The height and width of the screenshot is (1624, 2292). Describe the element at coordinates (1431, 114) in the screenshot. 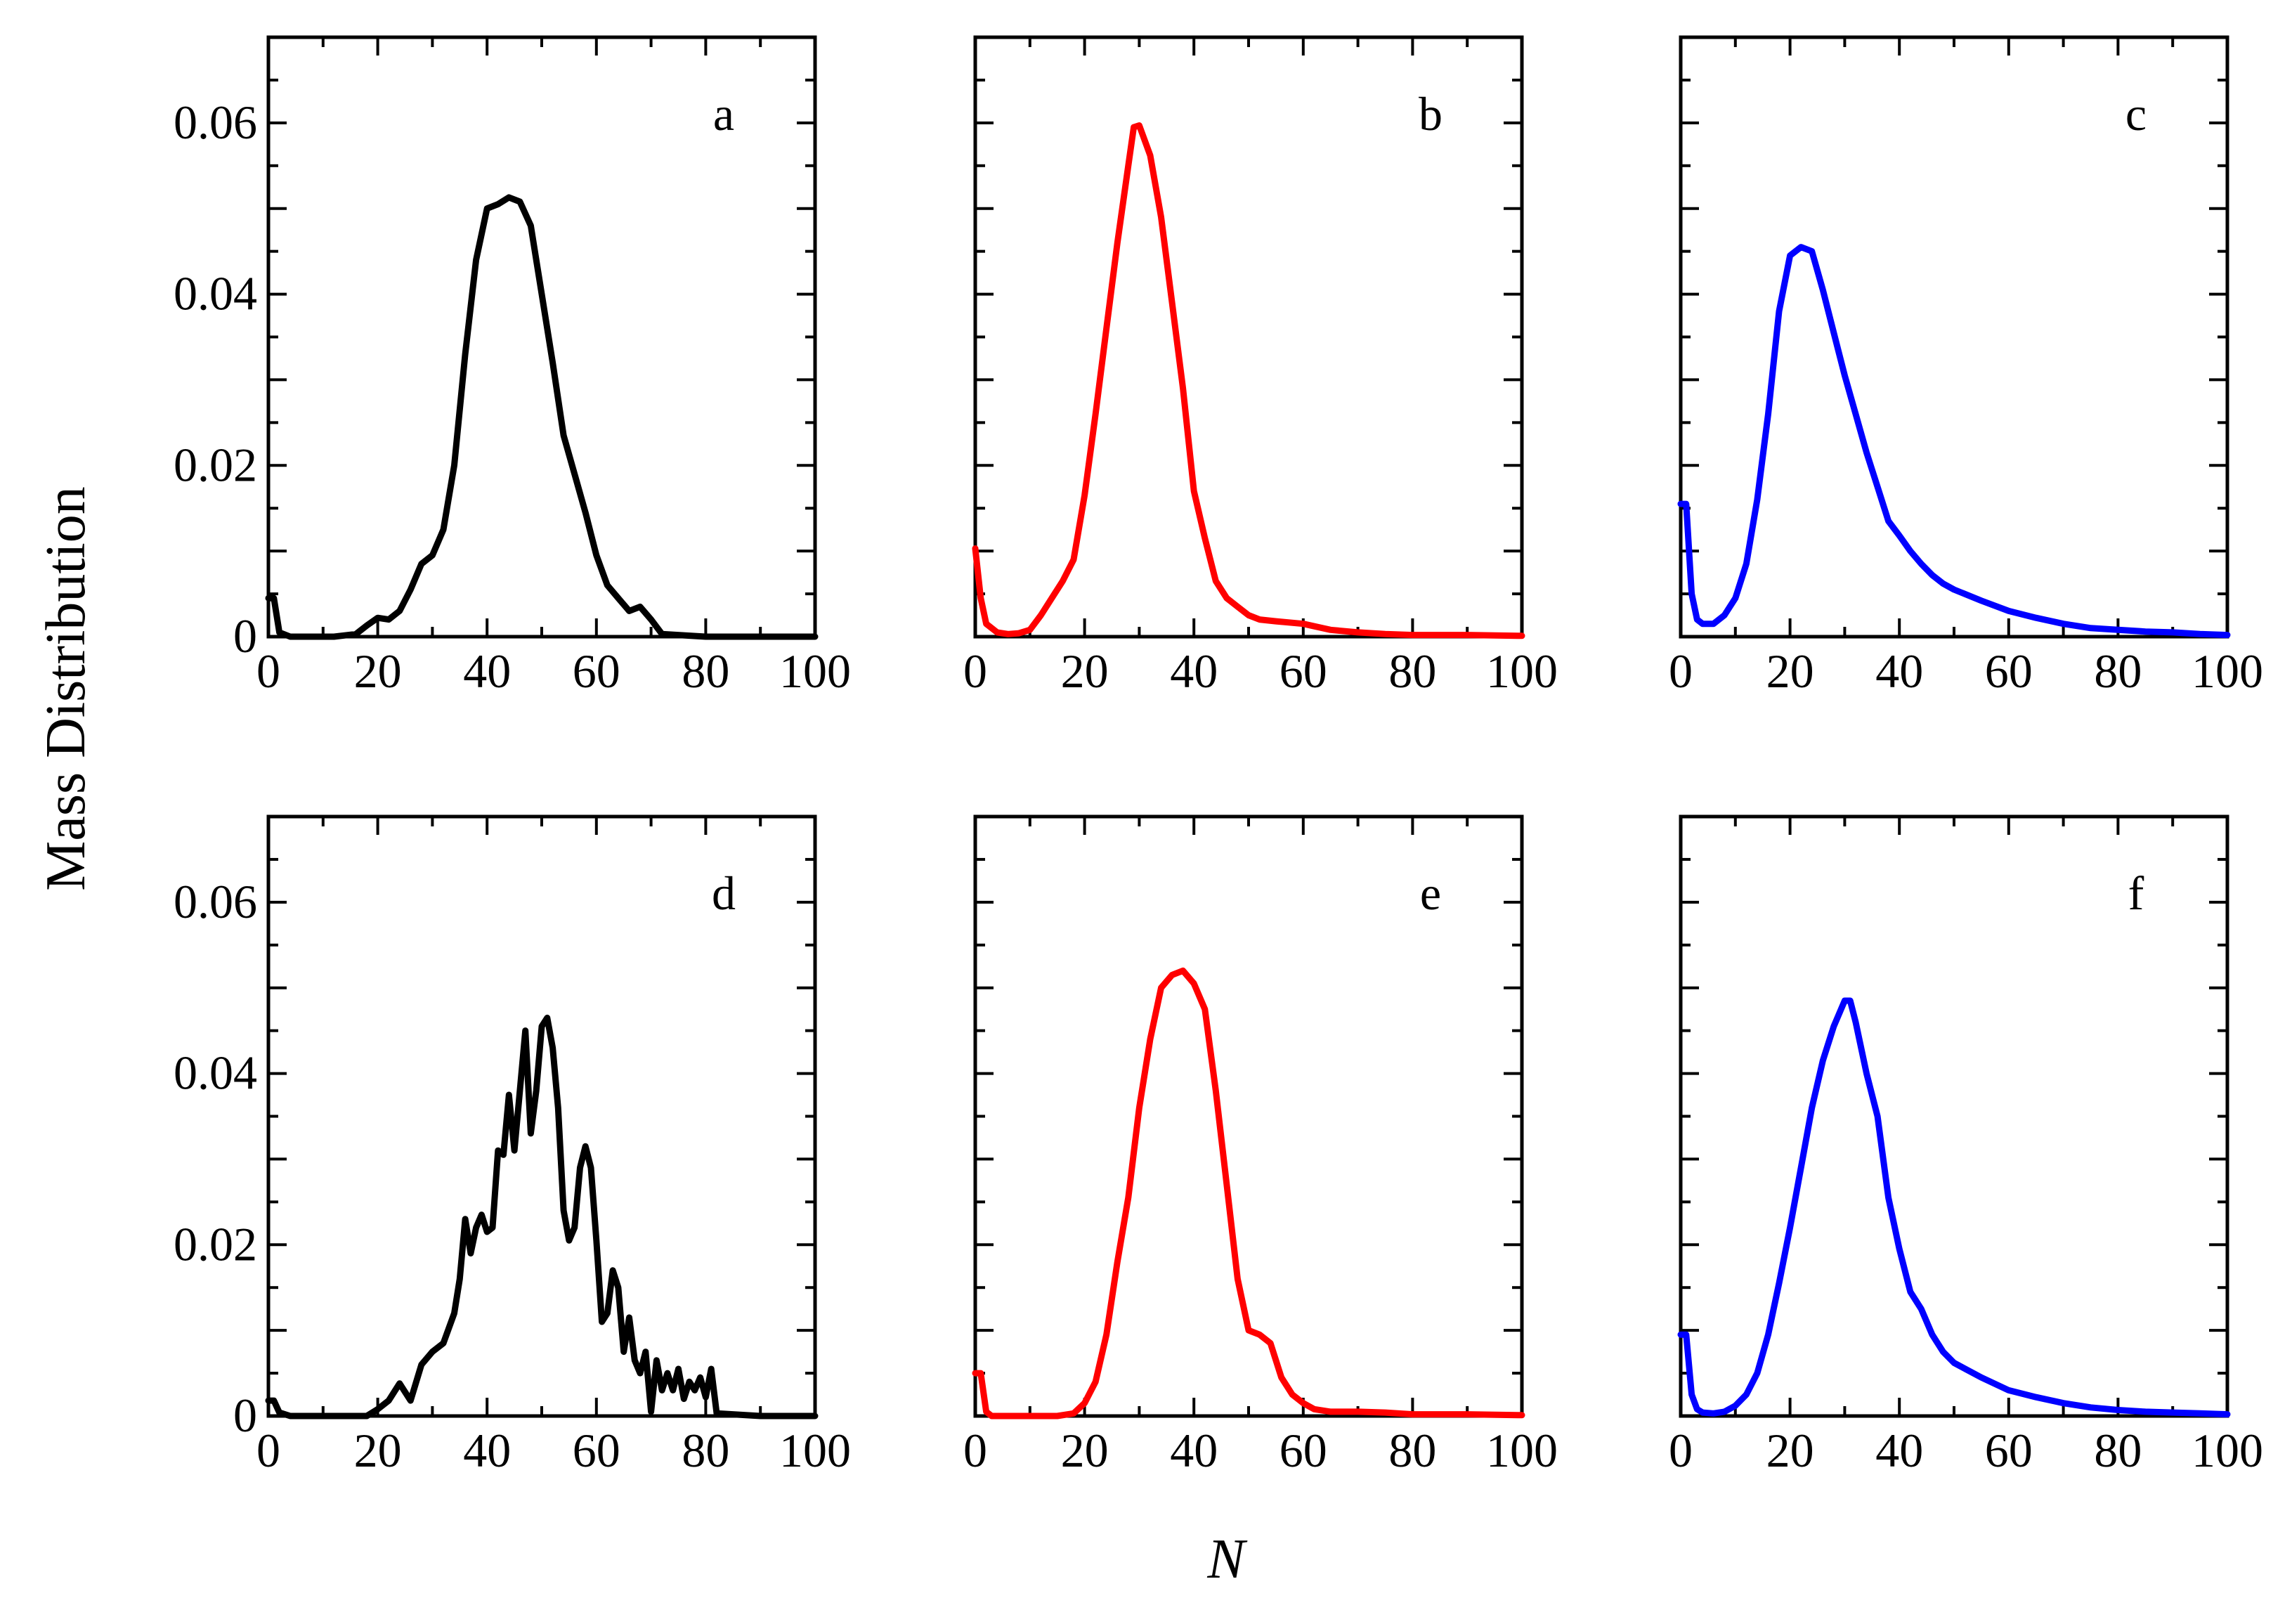

I see `panel-label: b` at that location.